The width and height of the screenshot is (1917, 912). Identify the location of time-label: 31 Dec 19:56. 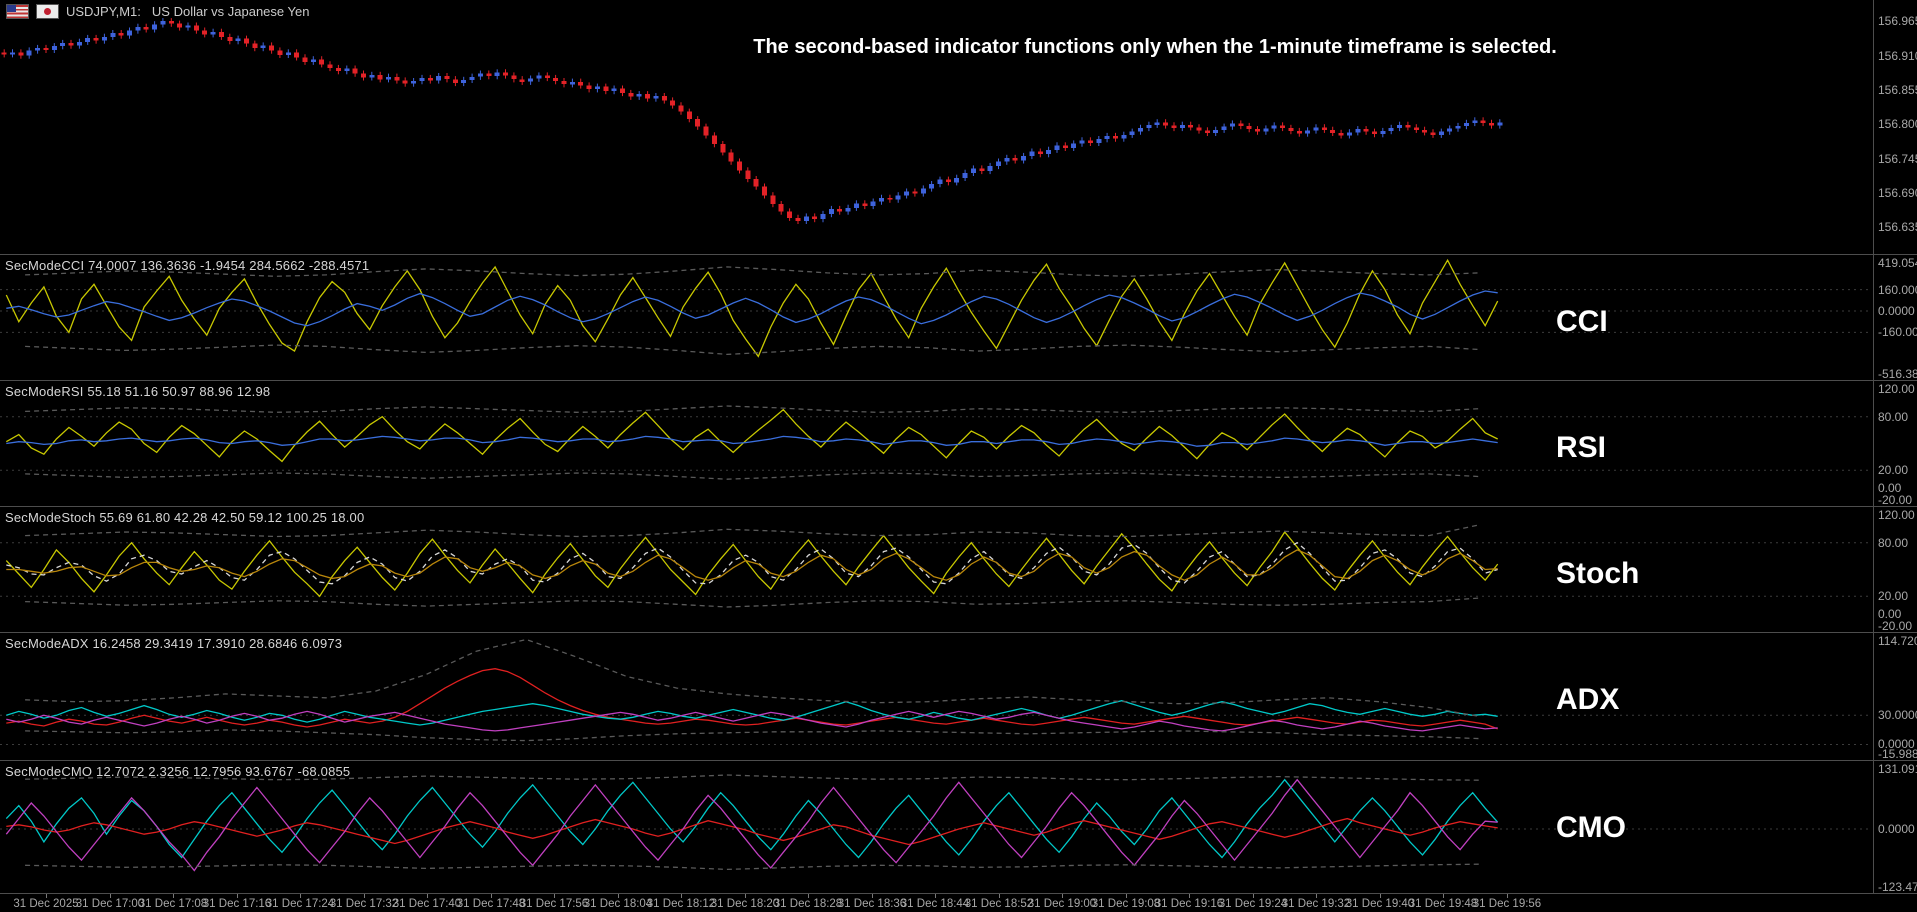
(1507, 904).